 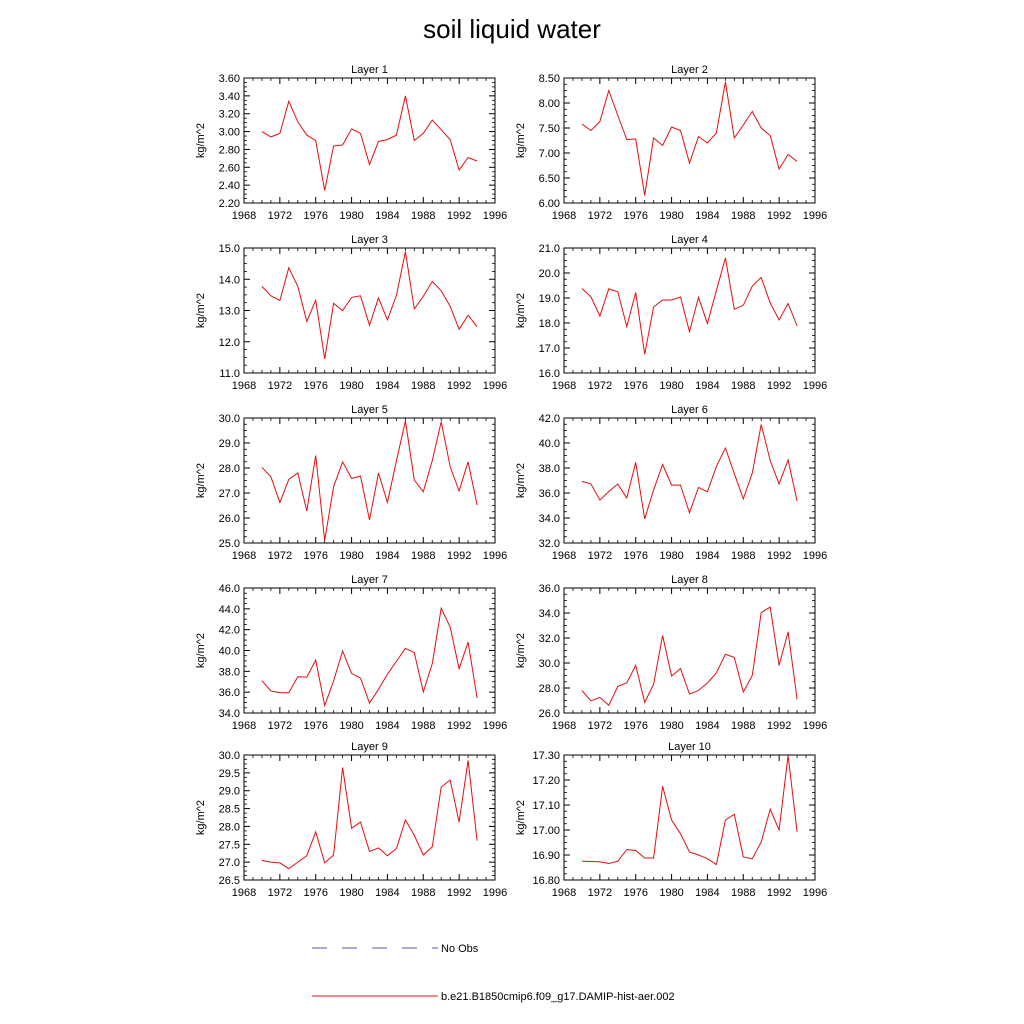 I want to click on y-tick-label: 11.0, so click(x=229, y=374).